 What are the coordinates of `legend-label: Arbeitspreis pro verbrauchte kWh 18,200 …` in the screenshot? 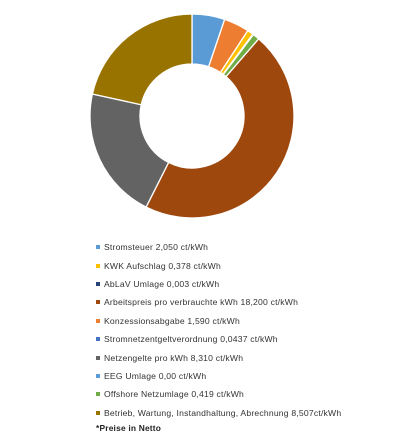 It's located at (201, 302).